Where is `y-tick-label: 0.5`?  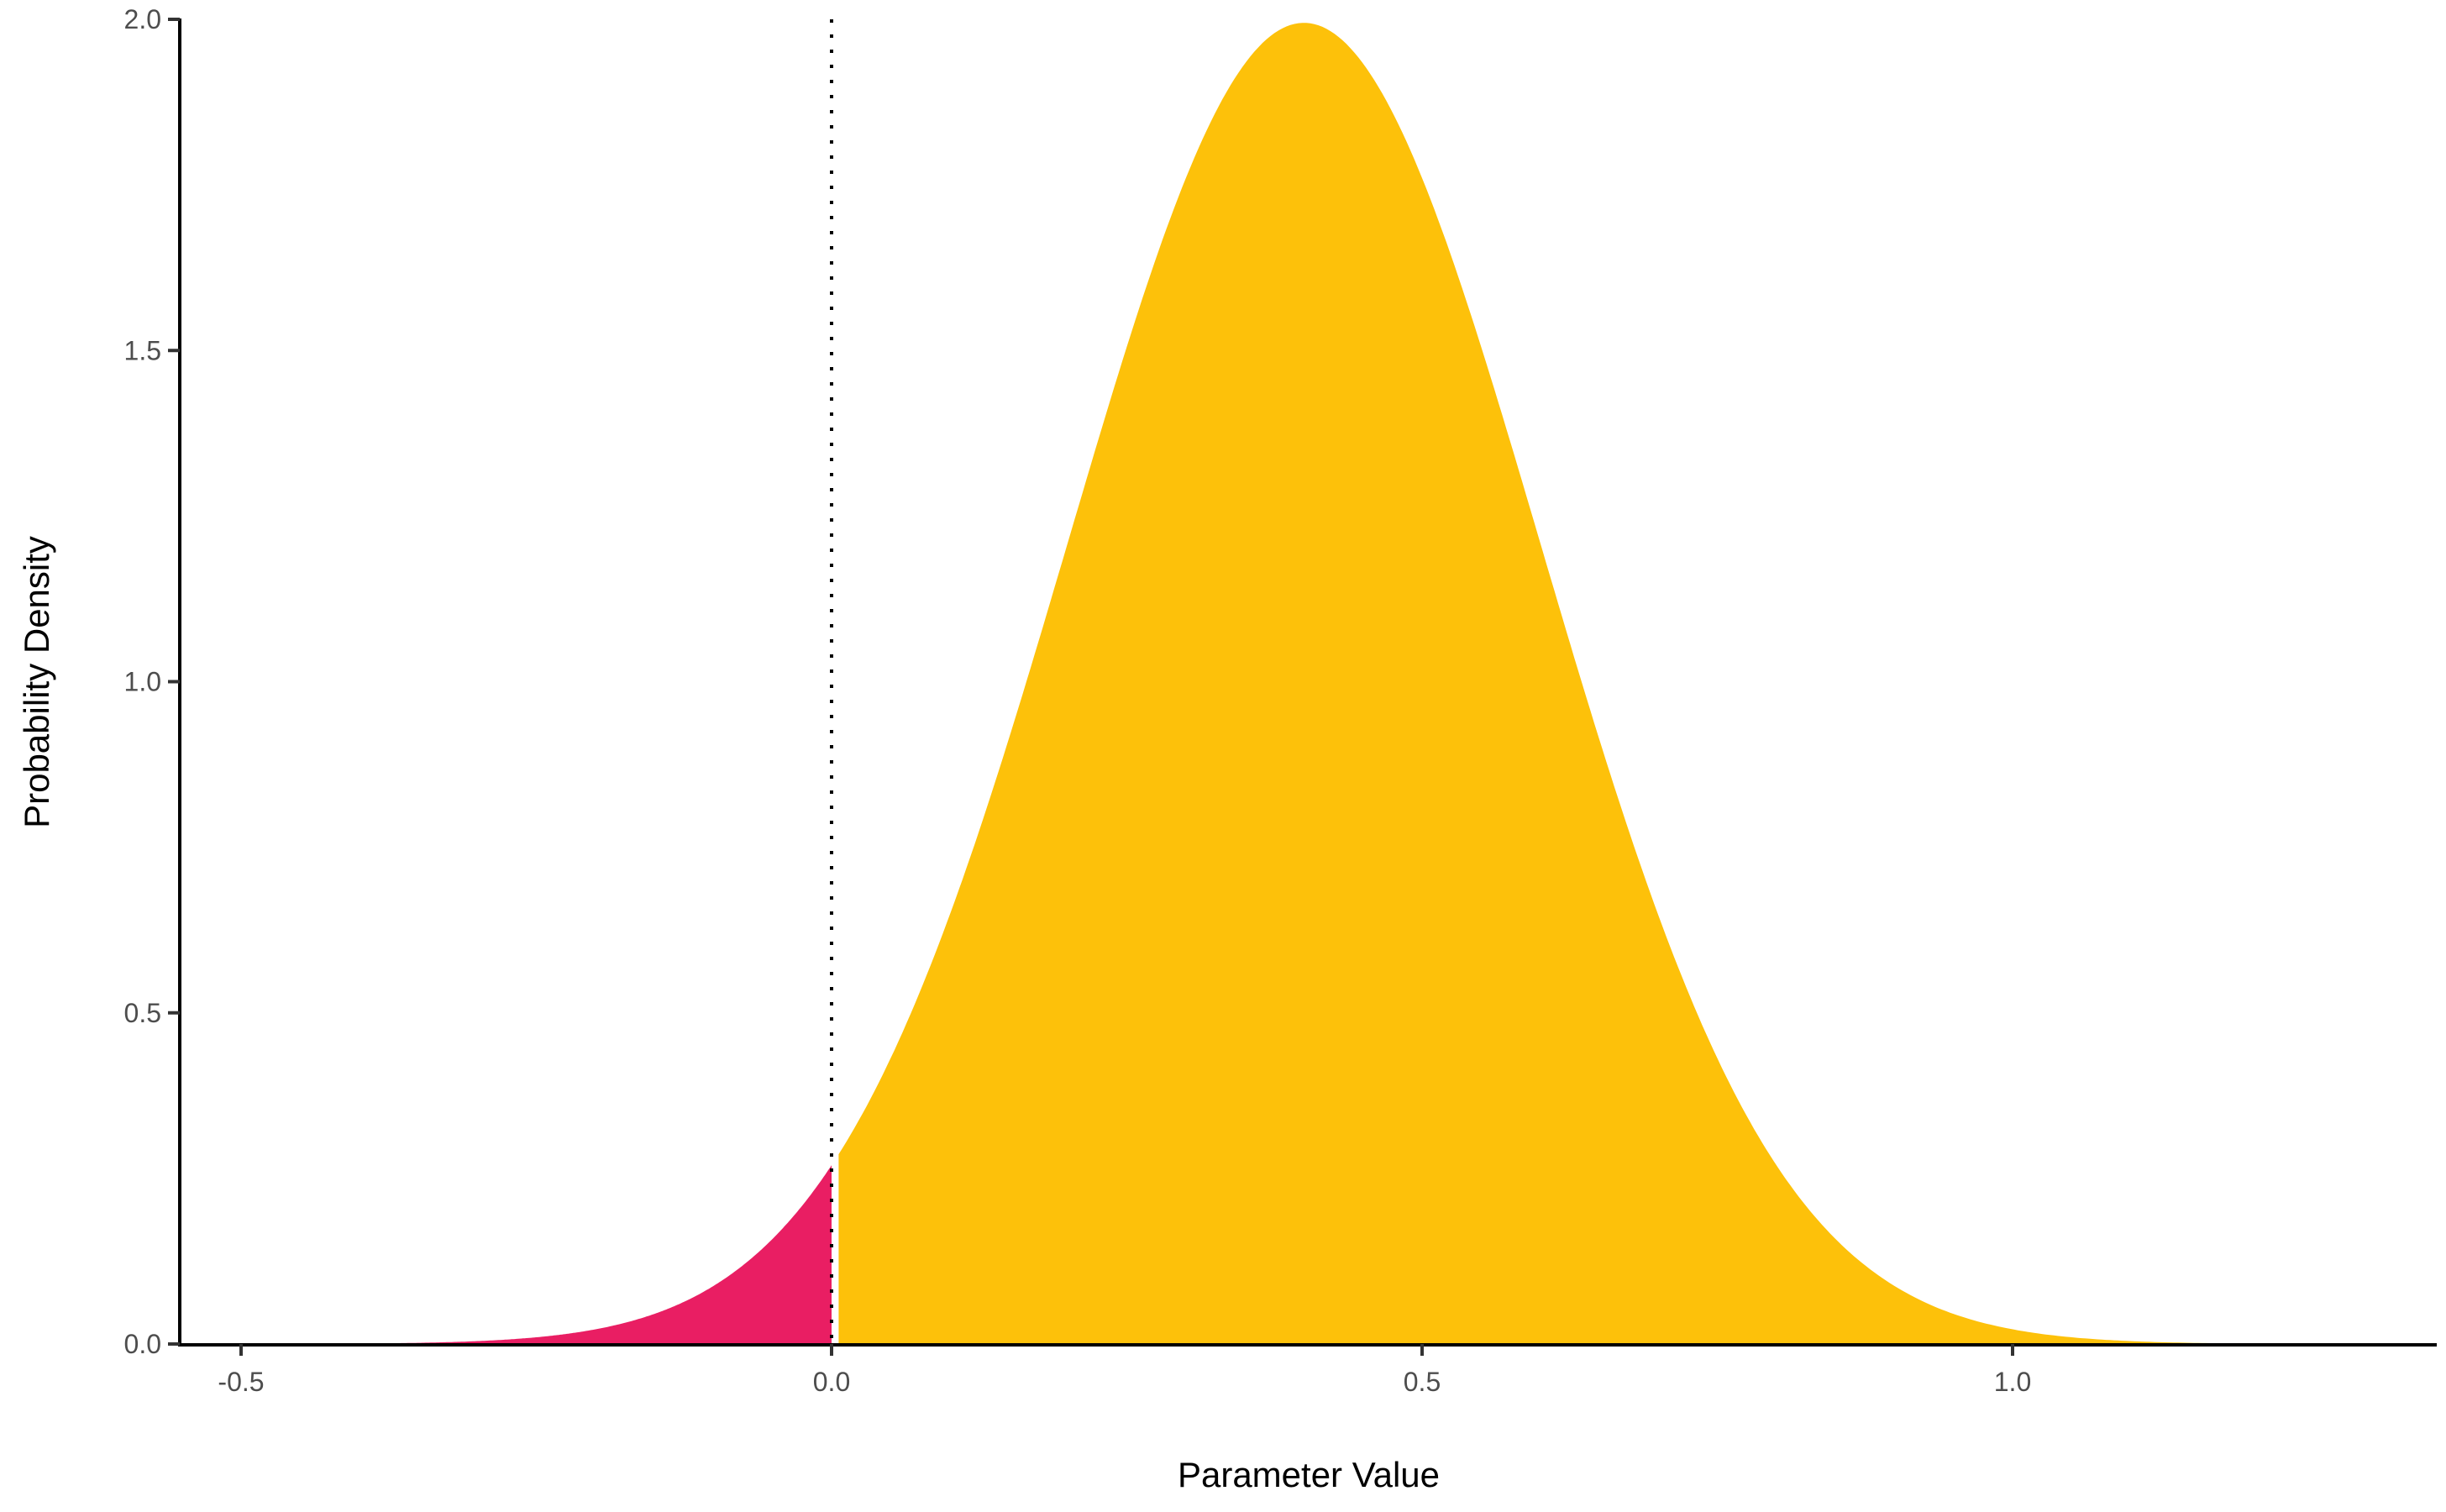
y-tick-label: 0.5 is located at coordinates (142, 1013).